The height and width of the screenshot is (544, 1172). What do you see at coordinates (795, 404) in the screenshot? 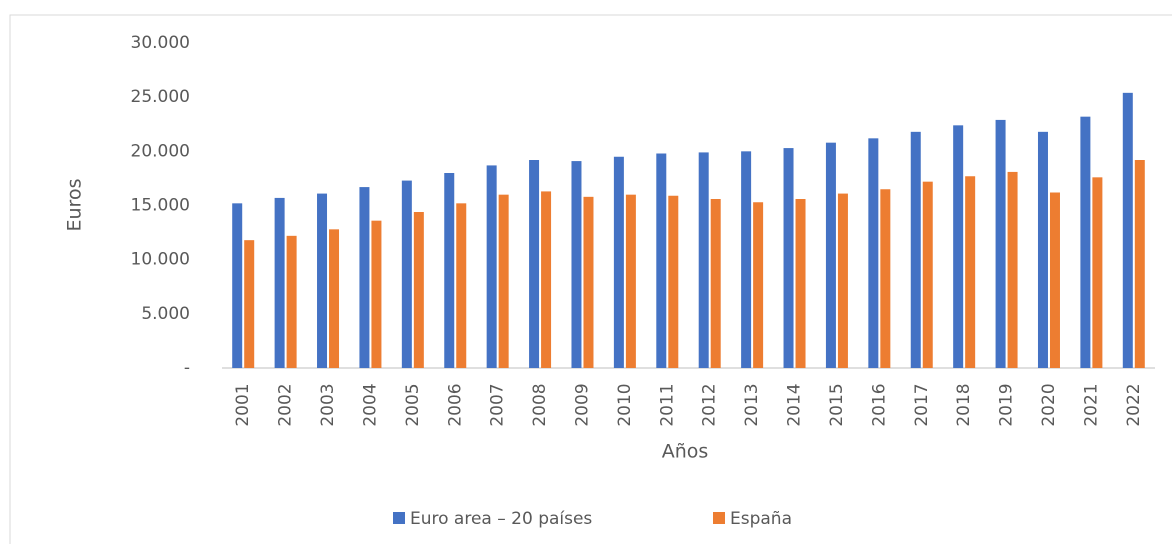
I see `x-tick-label: 2014` at bounding box center [795, 404].